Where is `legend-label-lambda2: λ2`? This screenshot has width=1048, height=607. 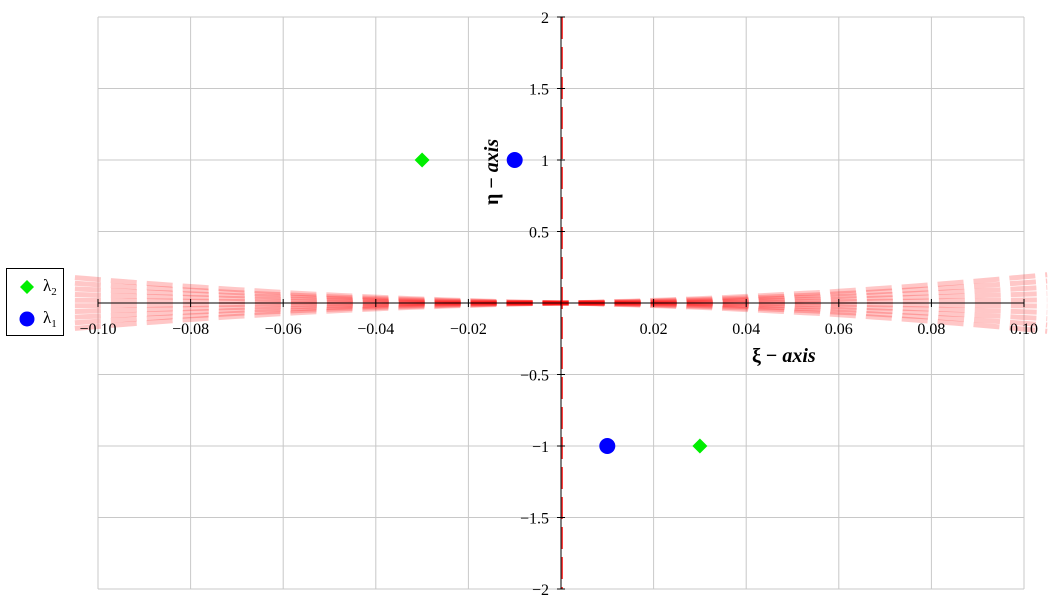
legend-label-lambda2: λ2 is located at coordinates (50, 287).